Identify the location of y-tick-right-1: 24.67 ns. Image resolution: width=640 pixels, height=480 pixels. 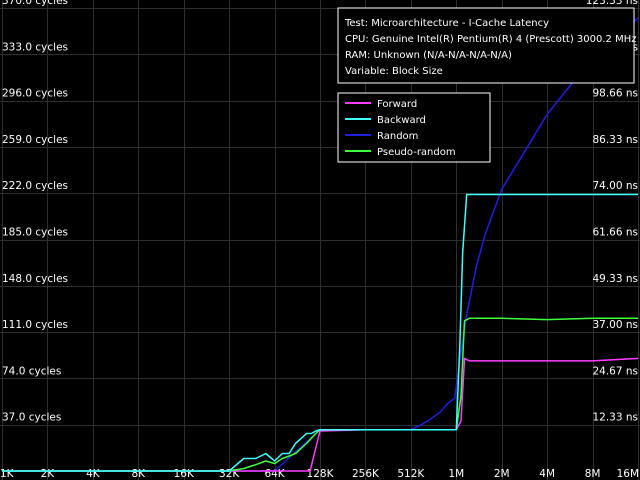
(615, 371).